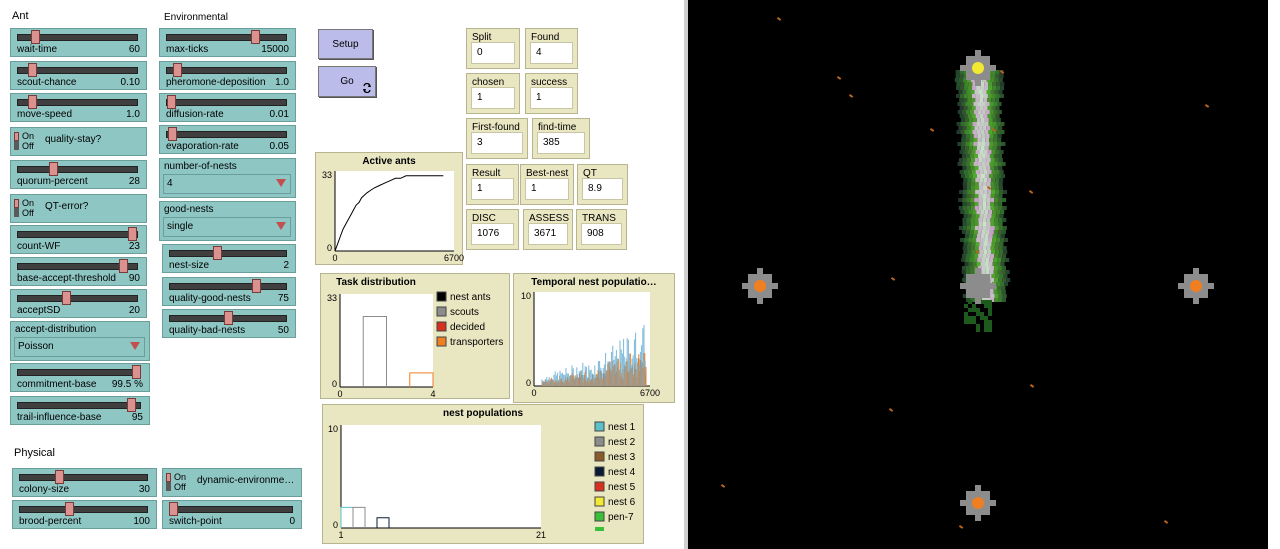 The height and width of the screenshot is (549, 1280). I want to click on monitor-label: First-found, so click(496, 127).